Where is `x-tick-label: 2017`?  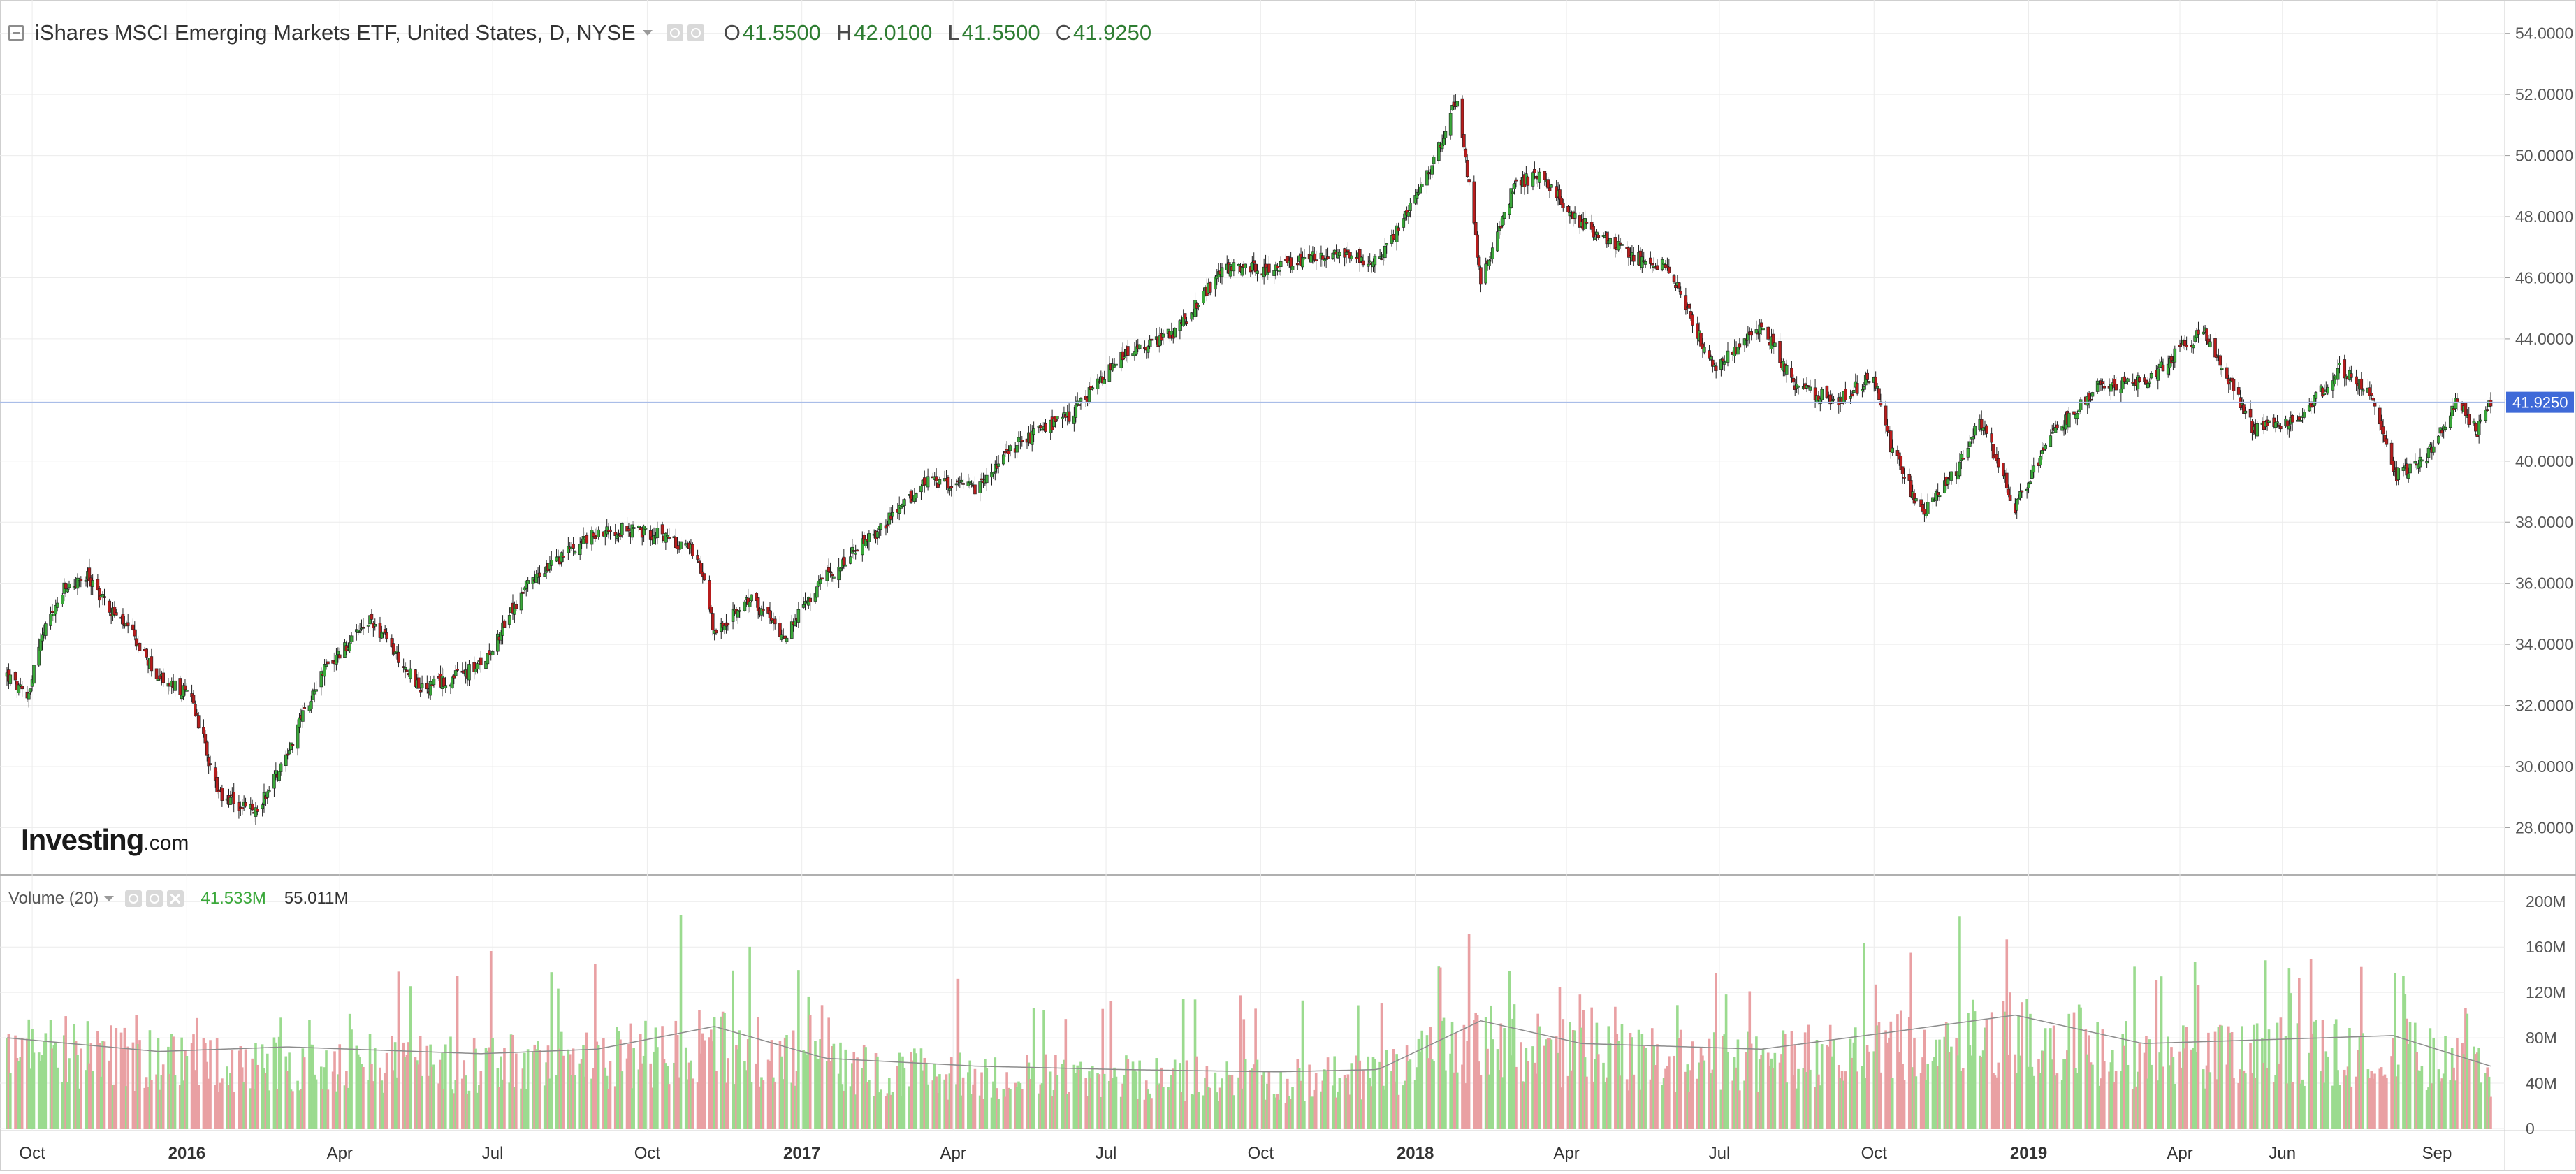 x-tick-label: 2017 is located at coordinates (801, 1153).